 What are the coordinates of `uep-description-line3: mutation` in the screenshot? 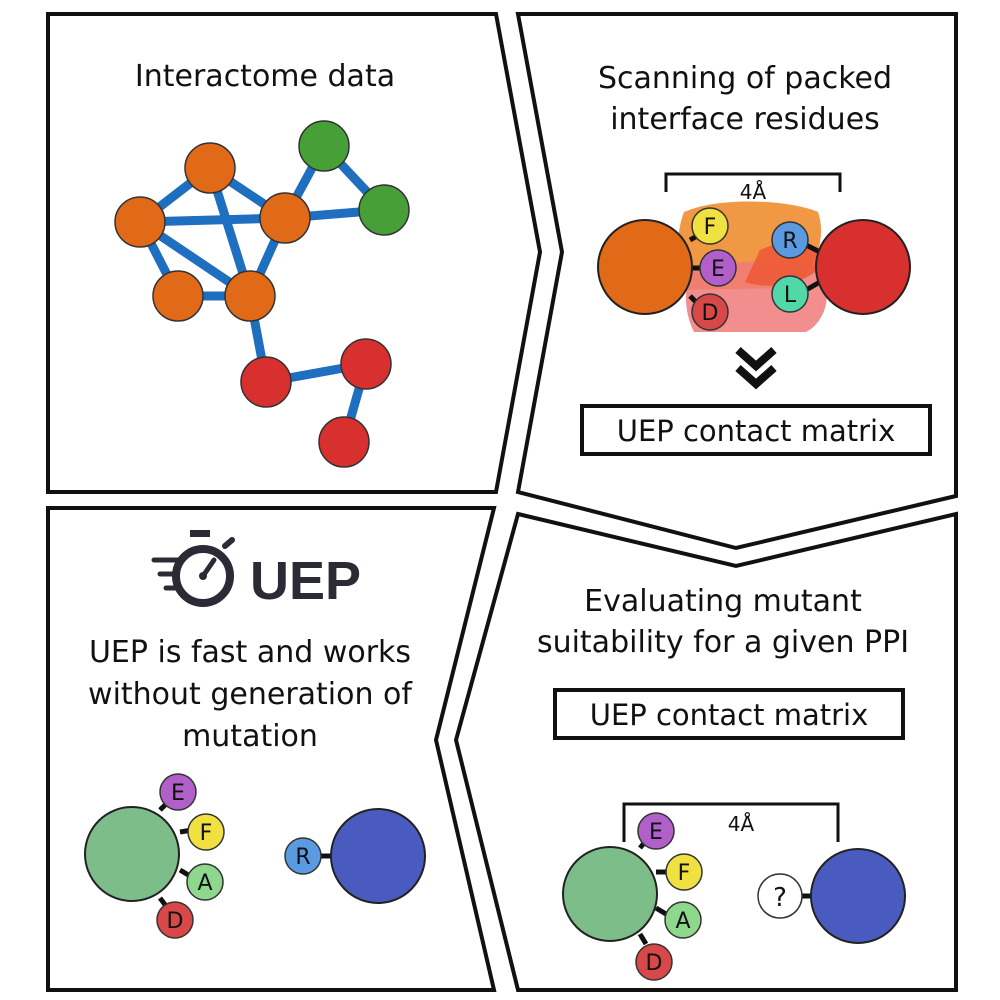 It's located at (250, 736).